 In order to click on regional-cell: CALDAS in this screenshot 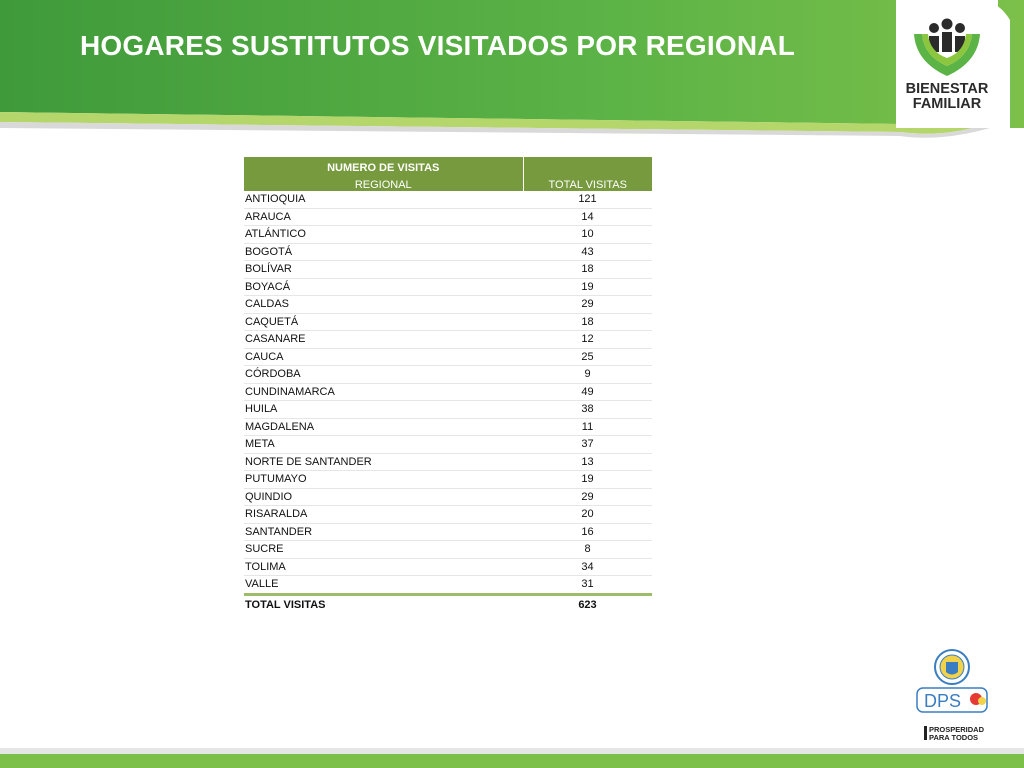, I will do `click(383, 304)`.